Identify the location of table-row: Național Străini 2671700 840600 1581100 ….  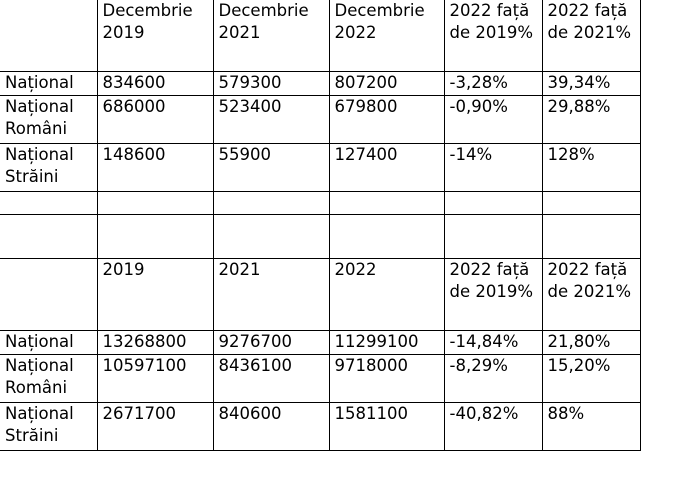
(320, 426).